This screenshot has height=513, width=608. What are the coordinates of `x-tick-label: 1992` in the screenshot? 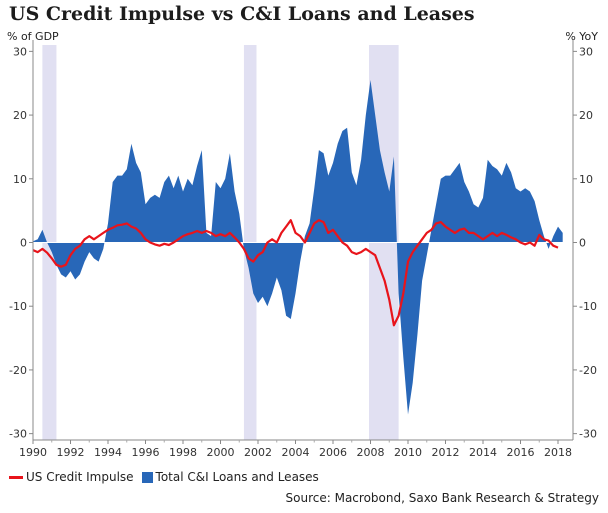 It's located at (71, 452).